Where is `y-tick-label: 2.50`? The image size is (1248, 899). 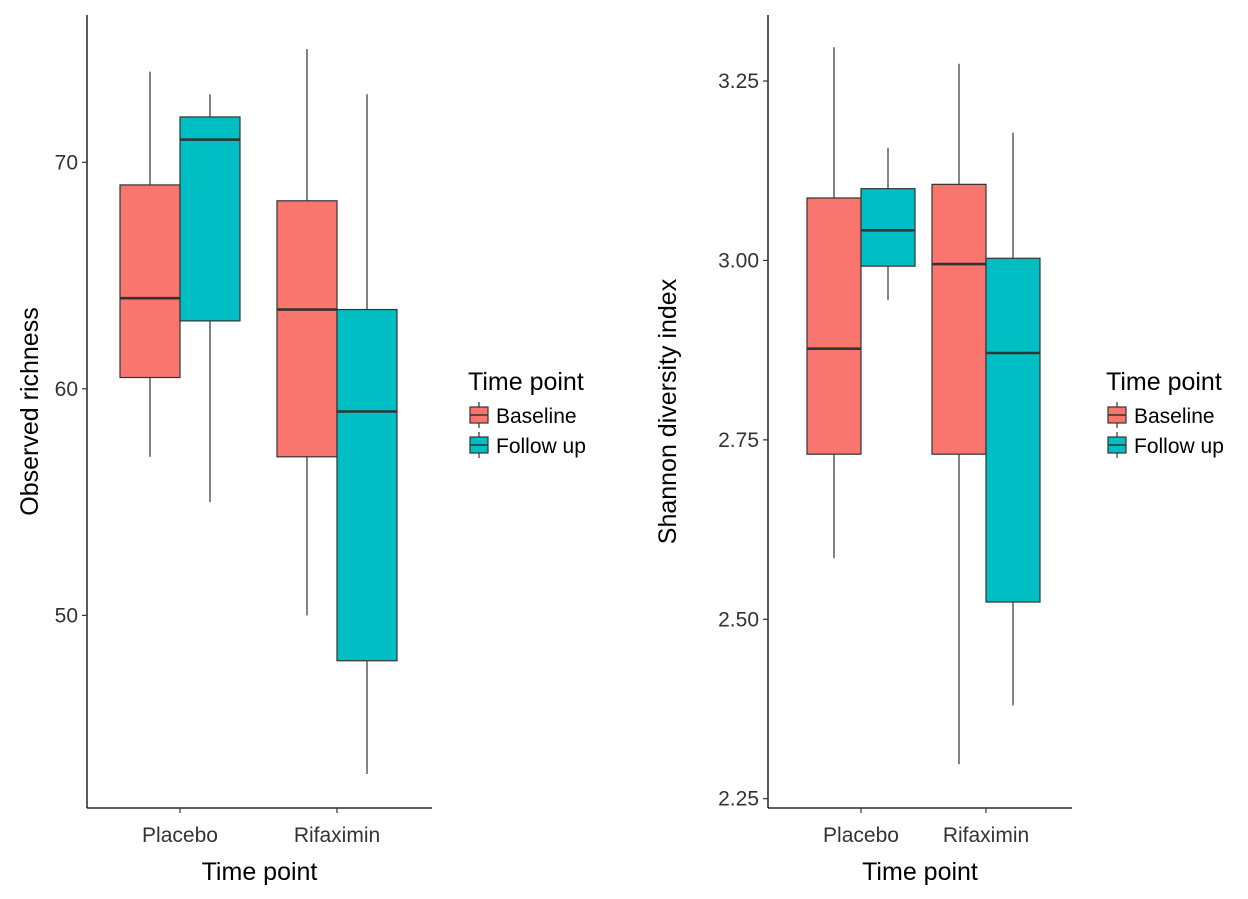 y-tick-label: 2.50 is located at coordinates (738, 619).